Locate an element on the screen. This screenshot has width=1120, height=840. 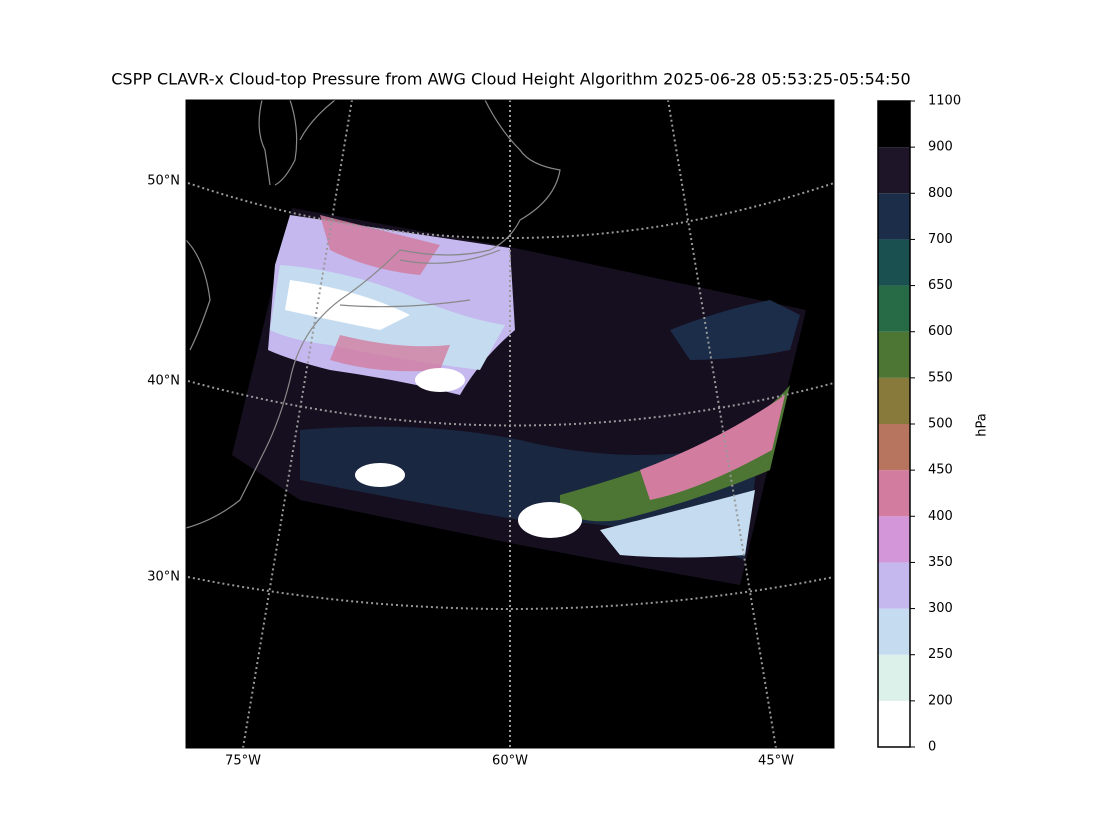
colorbar-tick-label: 400 is located at coordinates (940, 516).